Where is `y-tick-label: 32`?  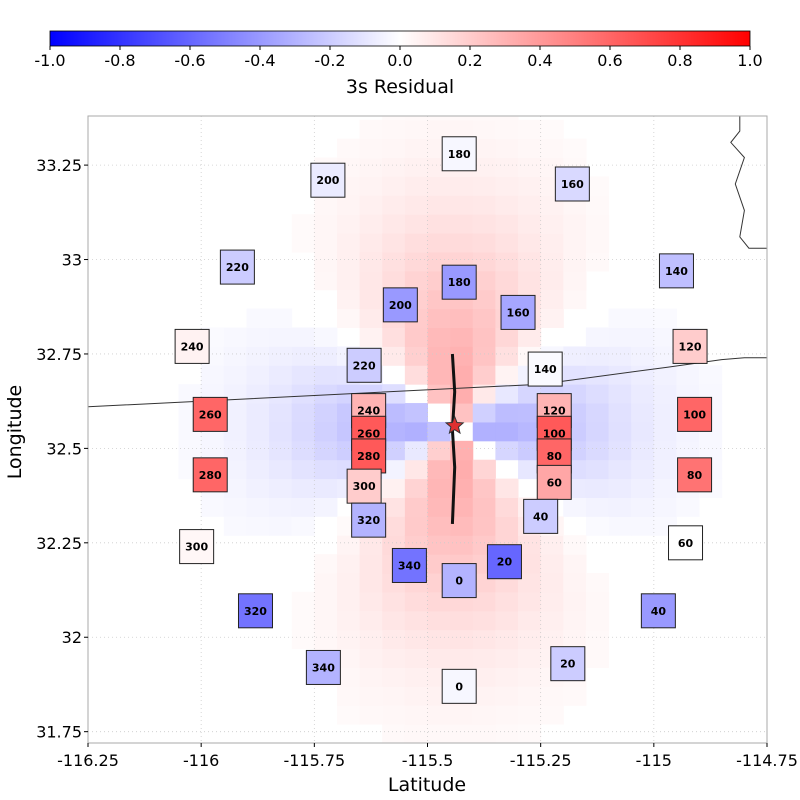
y-tick-label: 32 is located at coordinates (72, 637).